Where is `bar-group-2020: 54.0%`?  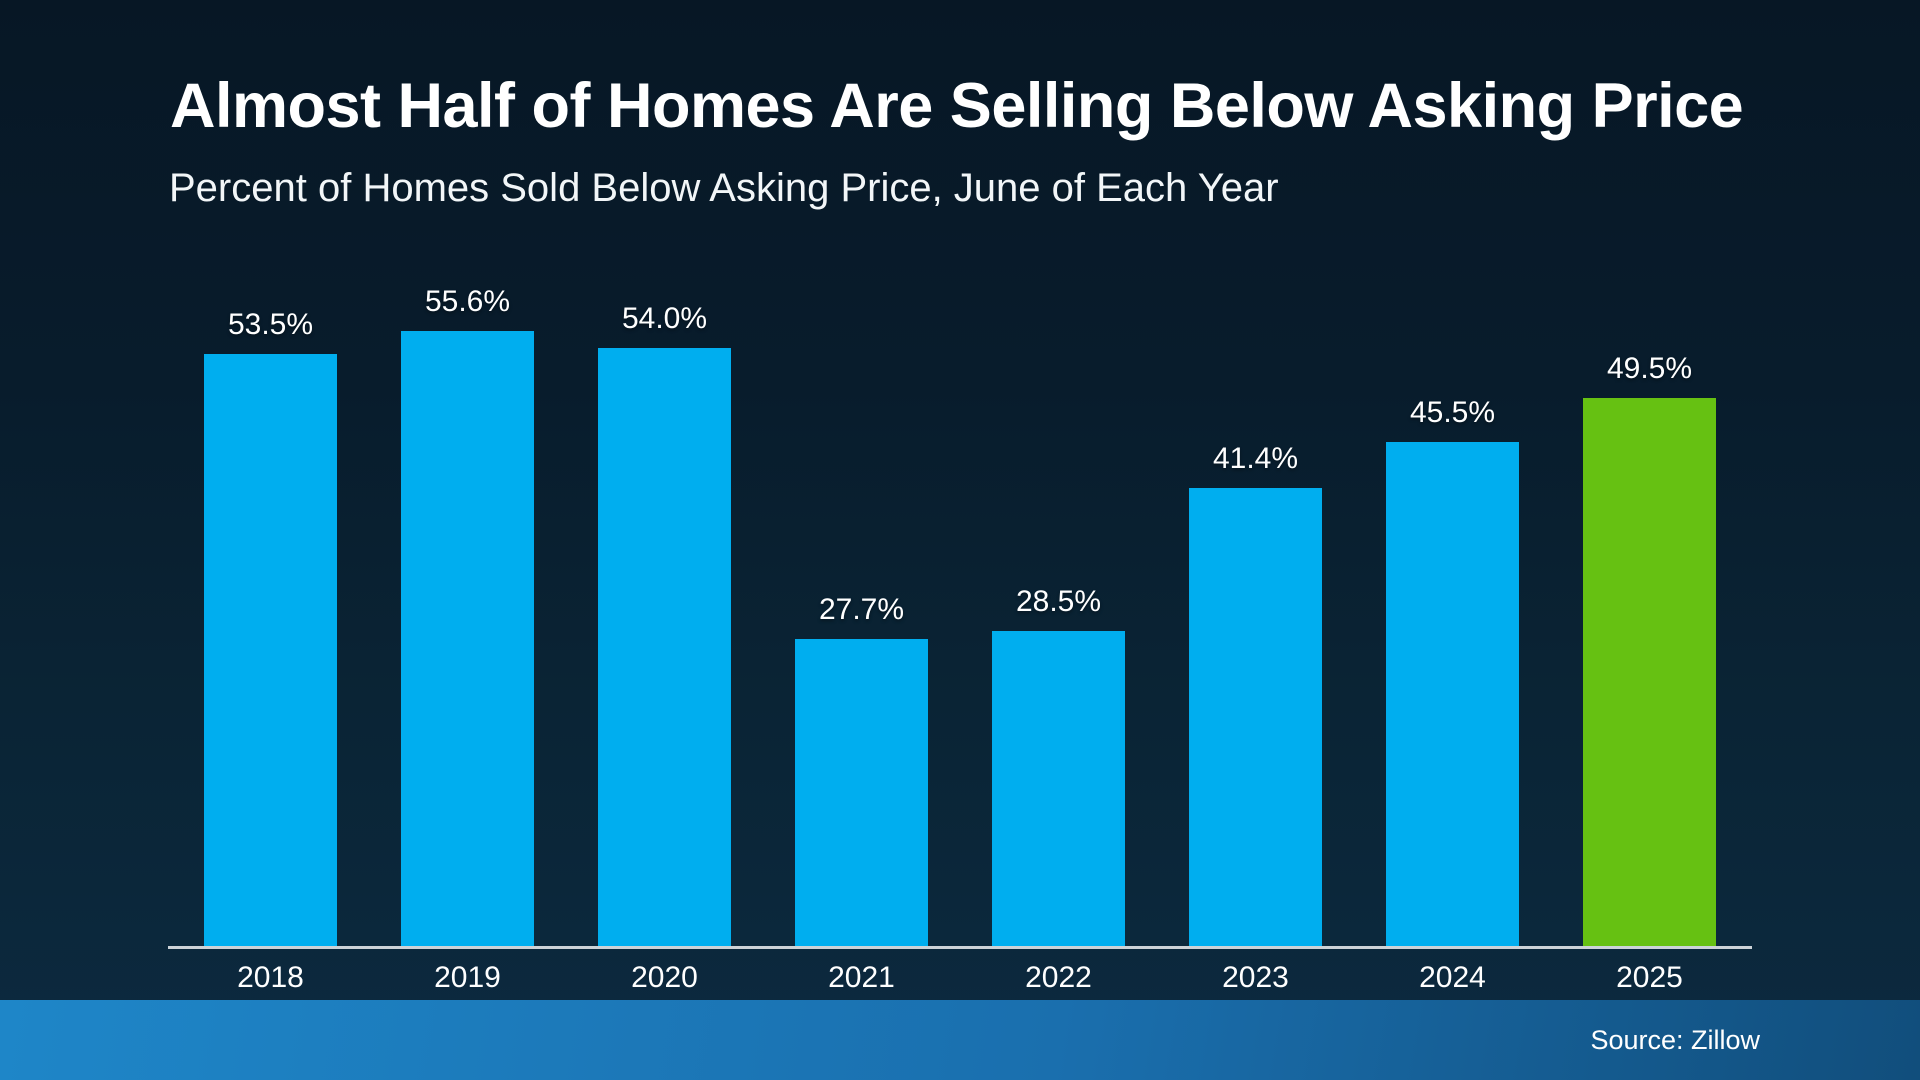 bar-group-2020: 54.0% is located at coordinates (664, 624).